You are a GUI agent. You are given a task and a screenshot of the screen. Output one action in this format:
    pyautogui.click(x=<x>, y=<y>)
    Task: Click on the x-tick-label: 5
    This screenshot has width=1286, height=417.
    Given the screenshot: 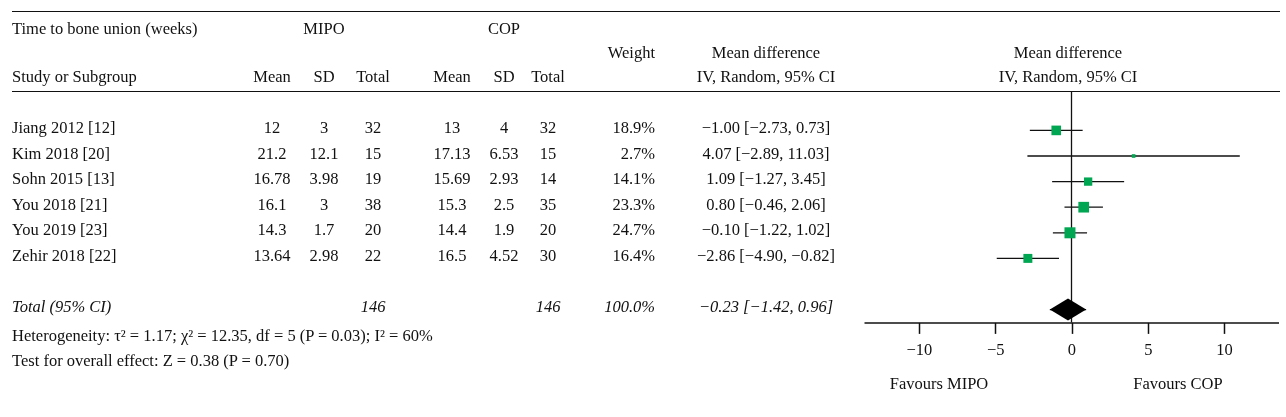 What is the action you would take?
    pyautogui.click(x=1148, y=349)
    